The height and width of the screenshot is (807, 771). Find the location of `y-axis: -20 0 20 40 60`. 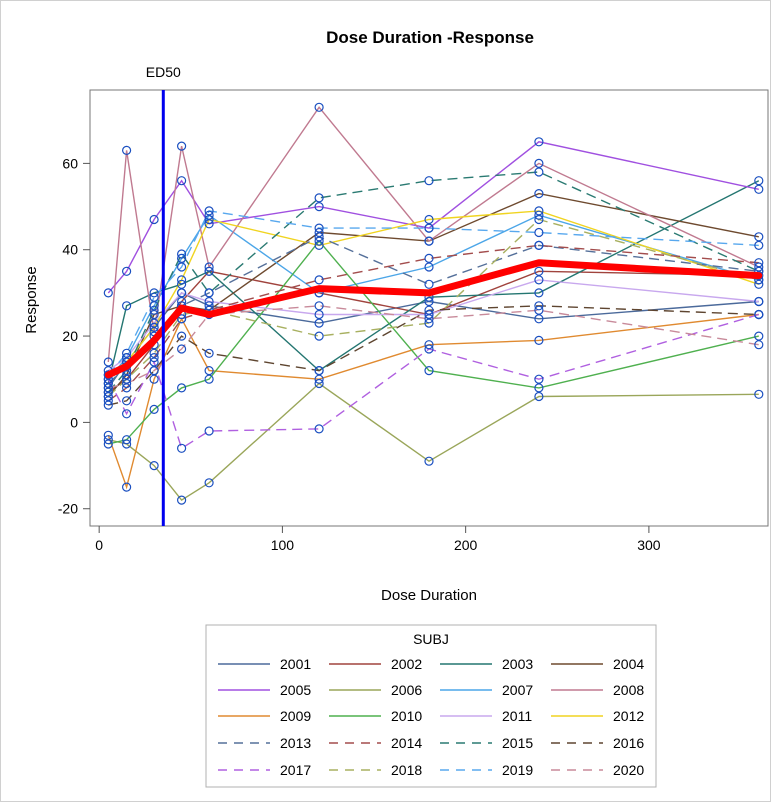

y-axis: -20 0 20 40 60 is located at coordinates (74, 336).